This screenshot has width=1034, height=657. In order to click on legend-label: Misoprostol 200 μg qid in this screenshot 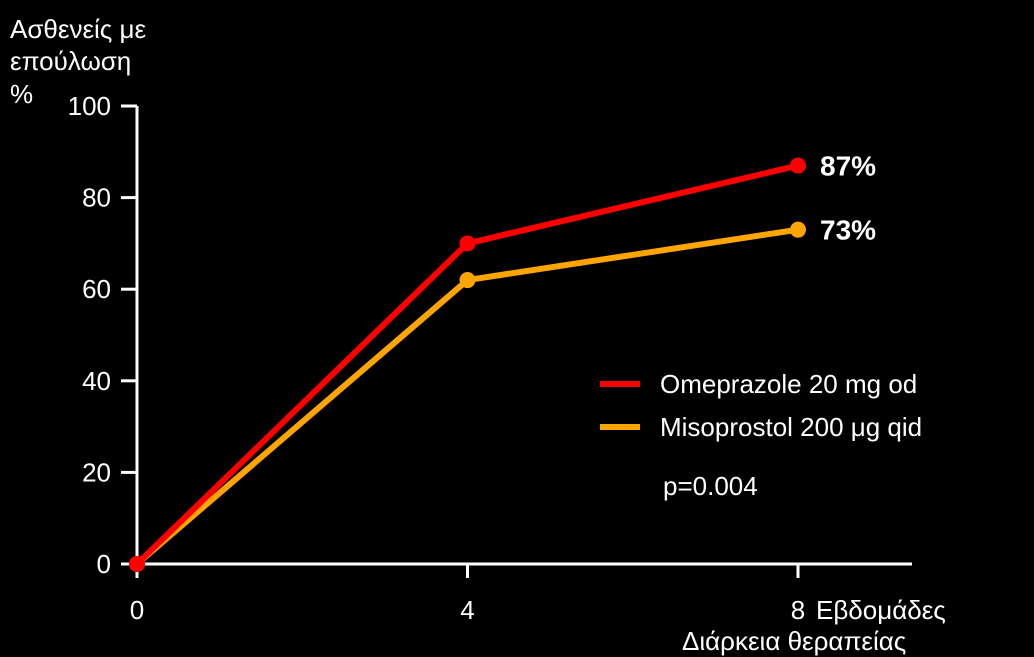, I will do `click(791, 427)`.